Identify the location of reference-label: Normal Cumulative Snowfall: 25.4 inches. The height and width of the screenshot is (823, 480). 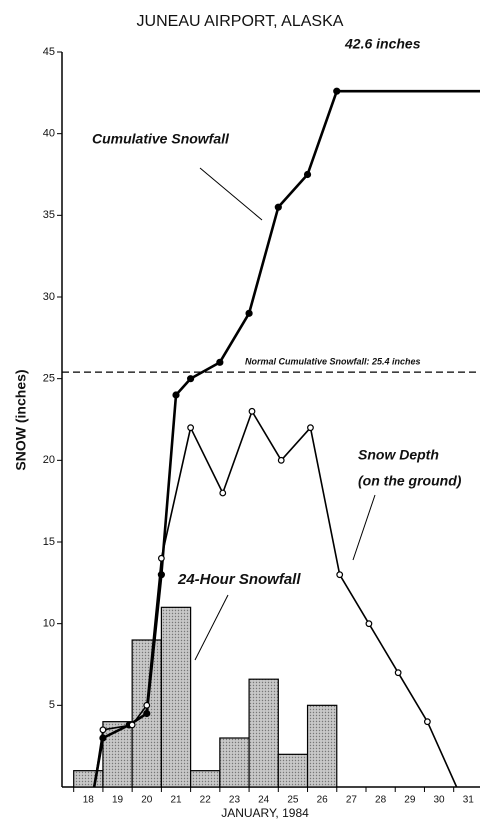
(333, 362).